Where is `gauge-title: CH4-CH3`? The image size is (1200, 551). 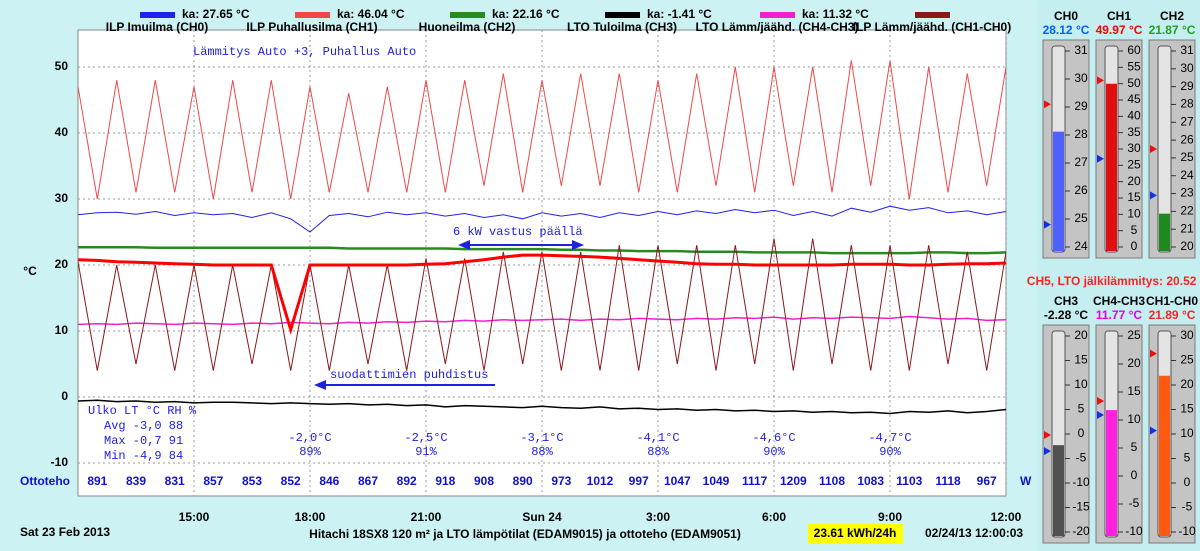
gauge-title: CH4-CH3 is located at coordinates (1119, 301).